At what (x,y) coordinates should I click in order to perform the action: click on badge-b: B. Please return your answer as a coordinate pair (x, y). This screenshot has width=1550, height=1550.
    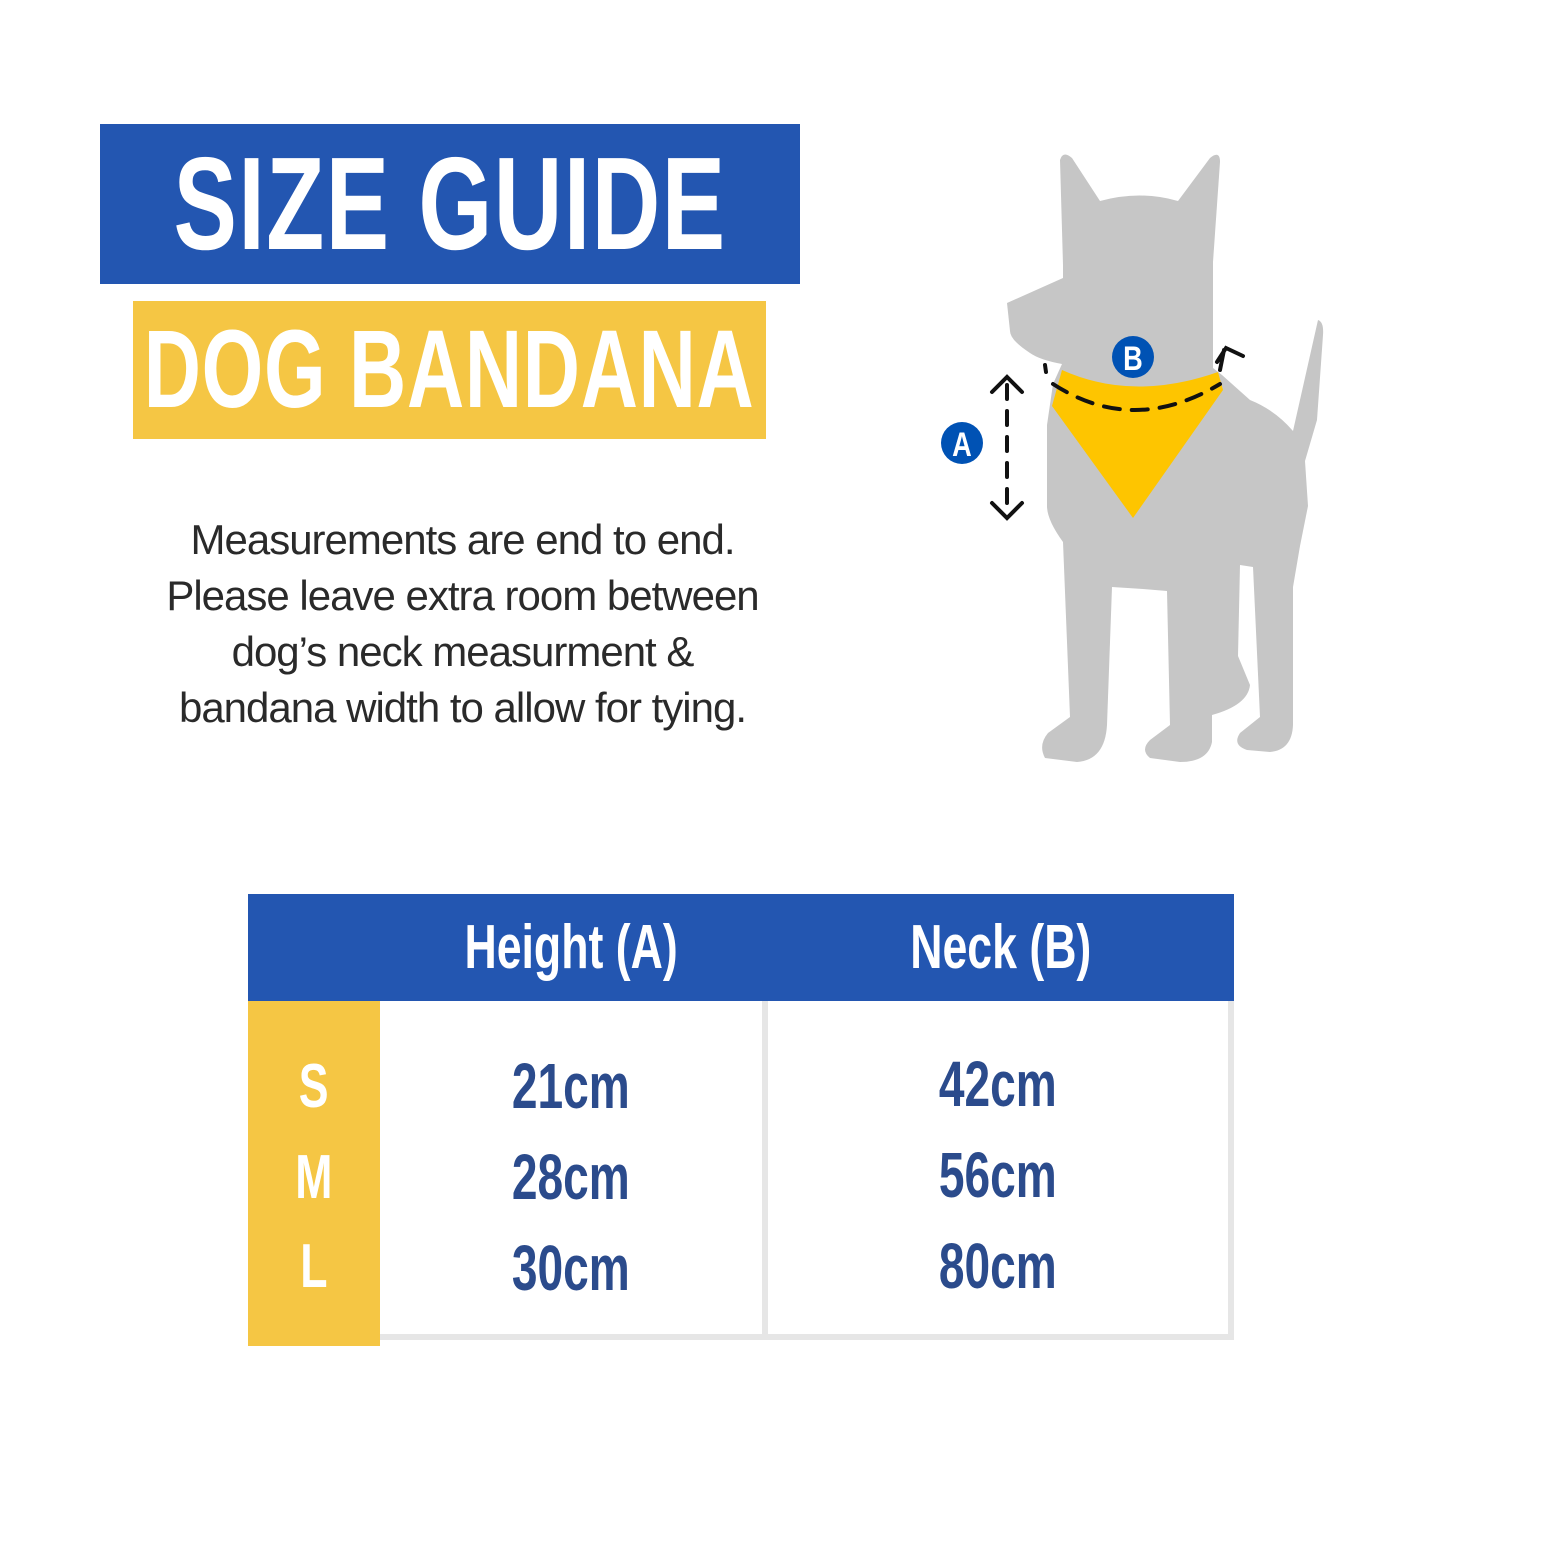
    Looking at the image, I should click on (1133, 357).